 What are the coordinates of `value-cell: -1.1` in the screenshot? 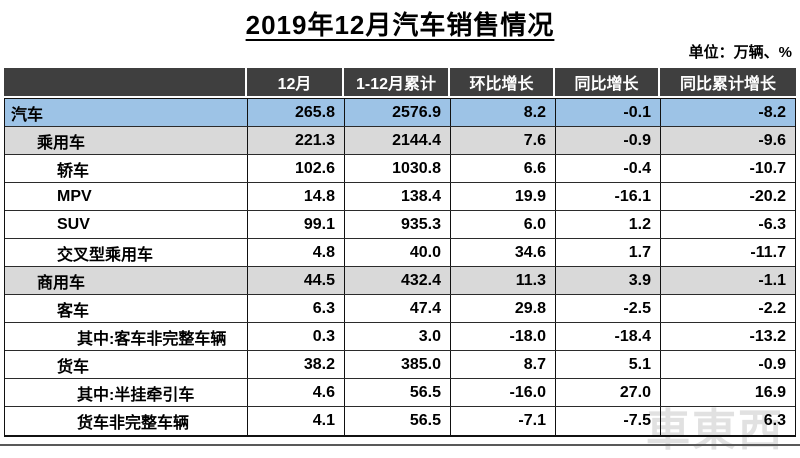 It's located at (772, 280).